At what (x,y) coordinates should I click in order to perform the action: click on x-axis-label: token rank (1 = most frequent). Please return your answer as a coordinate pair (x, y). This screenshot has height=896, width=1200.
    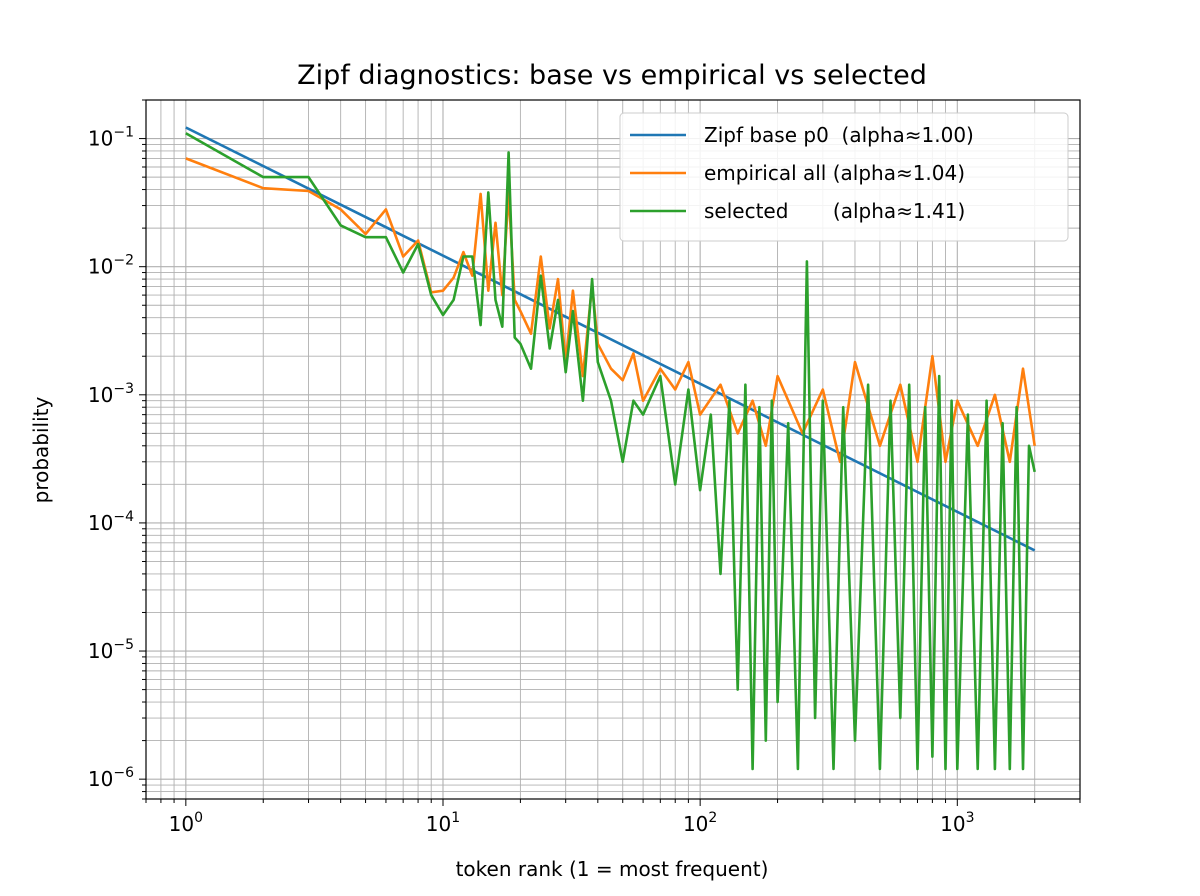
    Looking at the image, I should click on (612, 869).